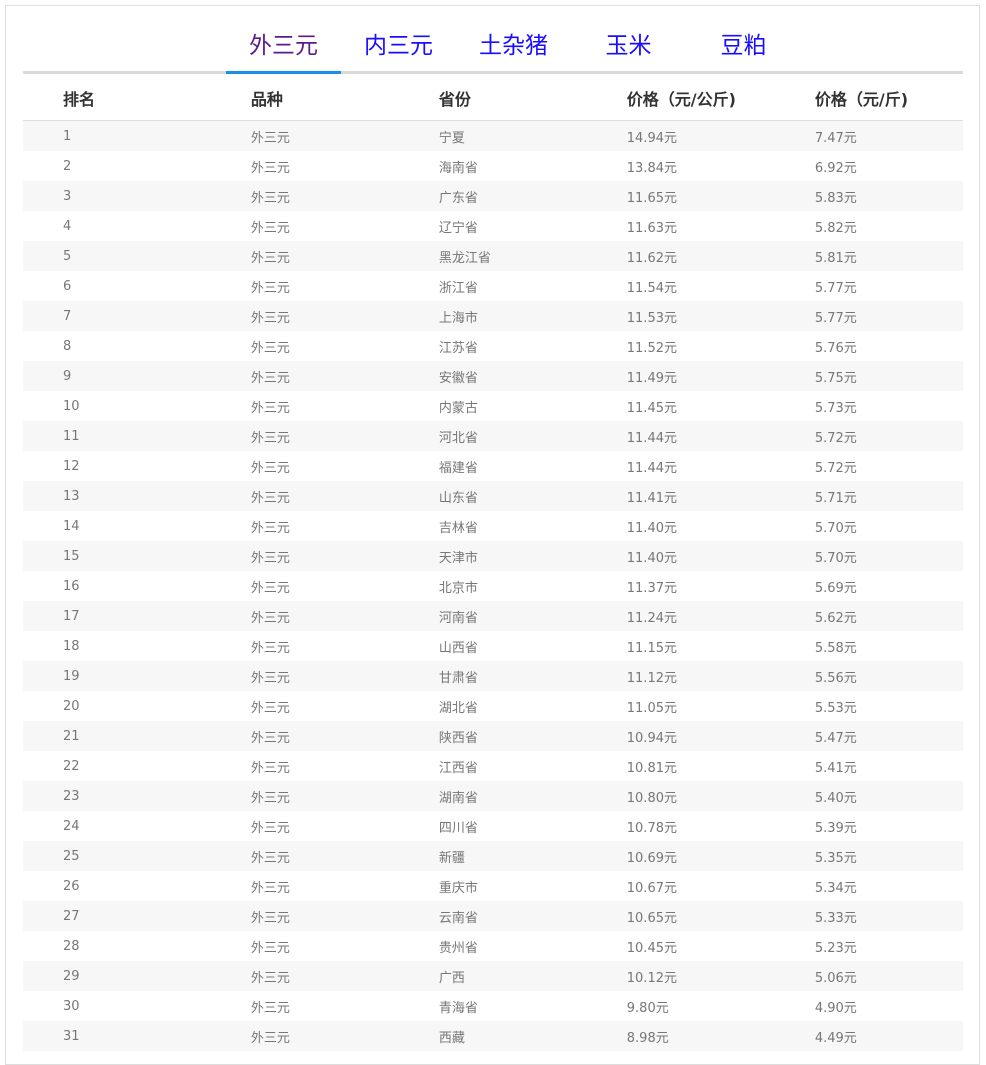  What do you see at coordinates (868, 1036) in the screenshot?
I see `table-cell: 4.49元` at bounding box center [868, 1036].